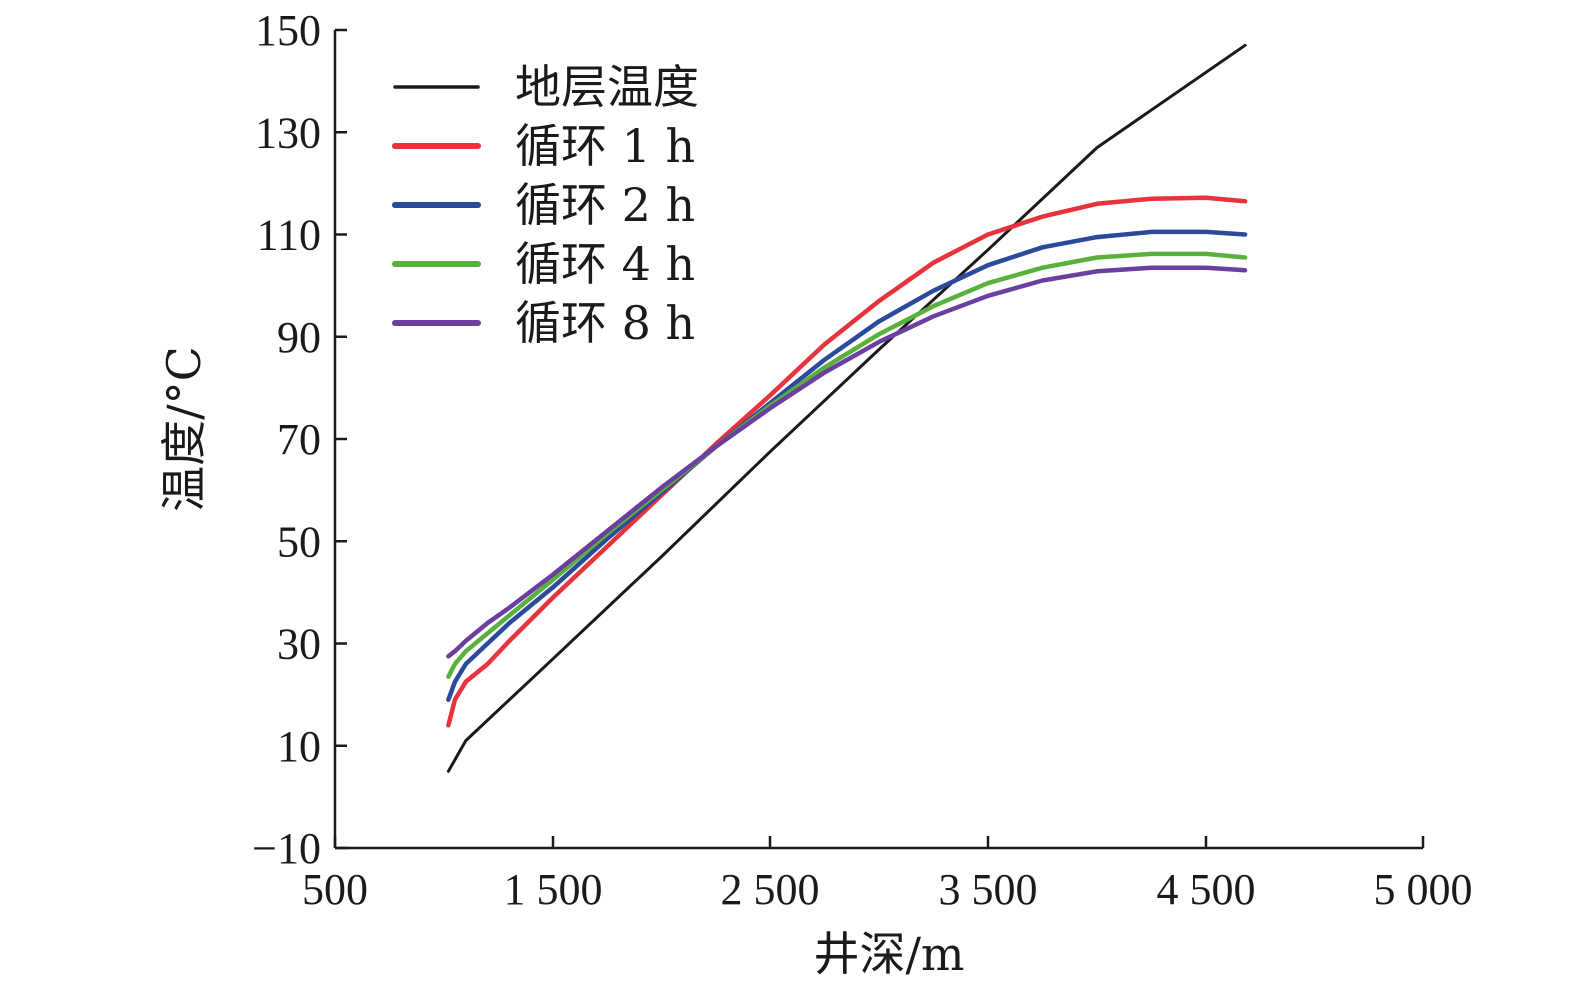  What do you see at coordinates (299, 644) in the screenshot?
I see `y-tick-label: 30` at bounding box center [299, 644].